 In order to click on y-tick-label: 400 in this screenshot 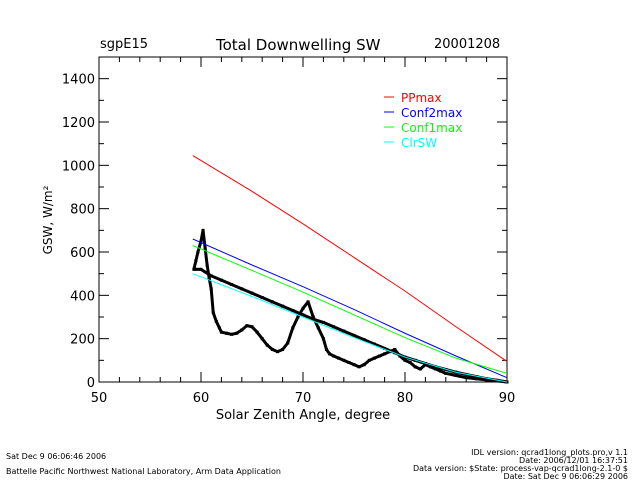, I will do `click(82, 296)`.